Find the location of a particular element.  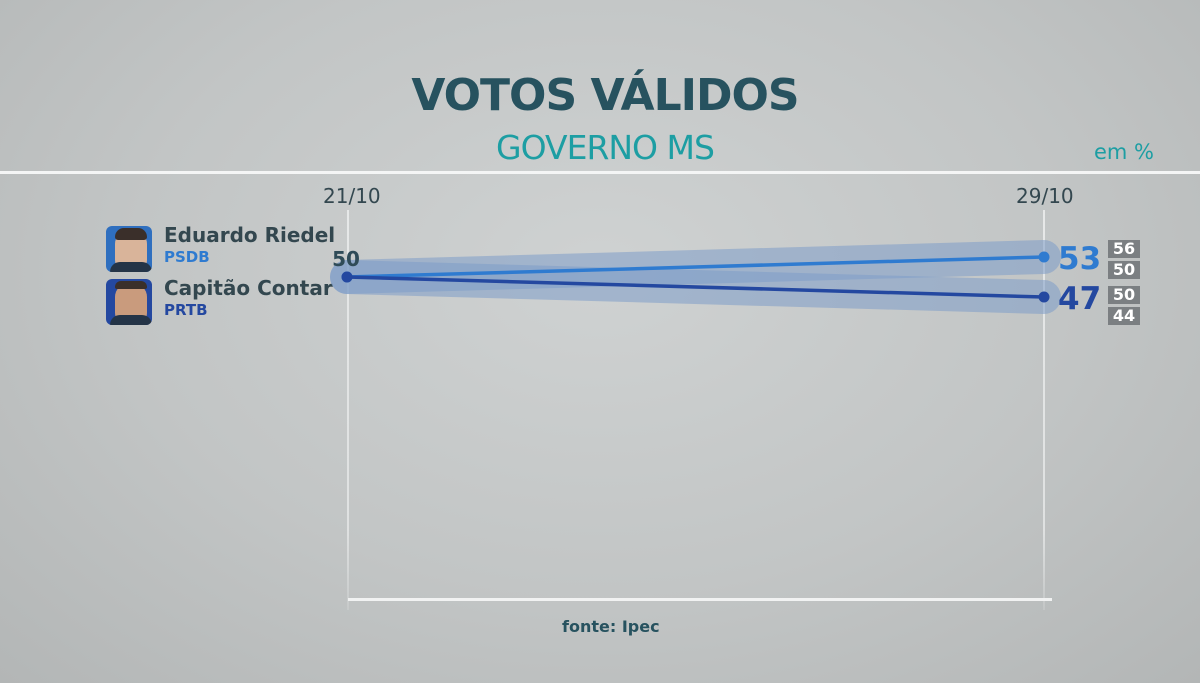

candidate-party: PRTB is located at coordinates (186, 310).